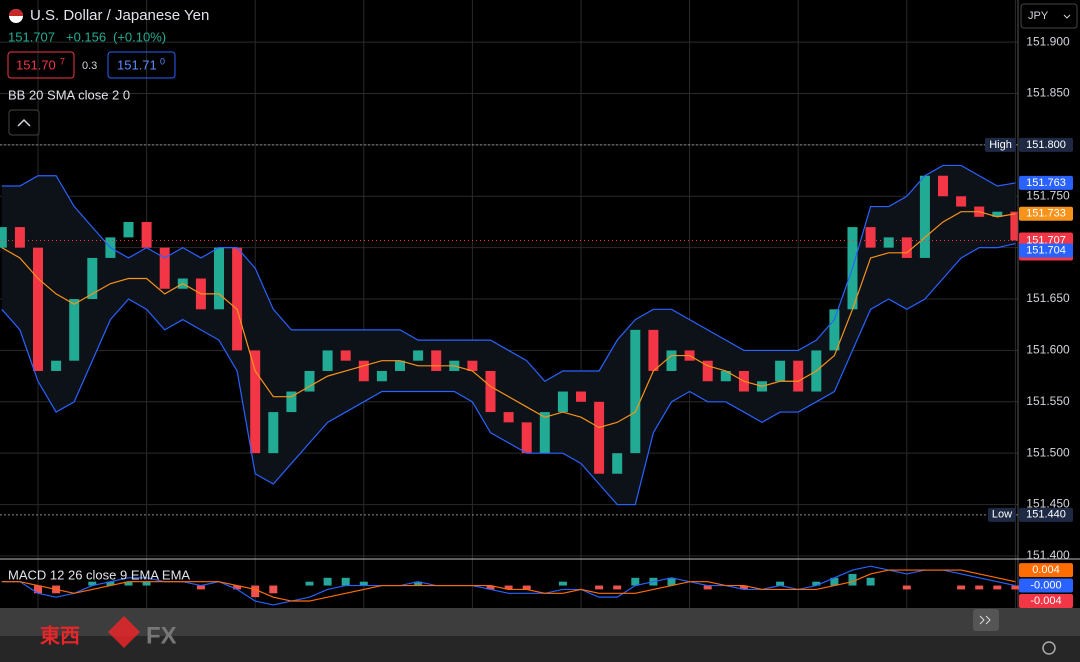  What do you see at coordinates (540, 622) in the screenshot?
I see `watermark-band` at bounding box center [540, 622].